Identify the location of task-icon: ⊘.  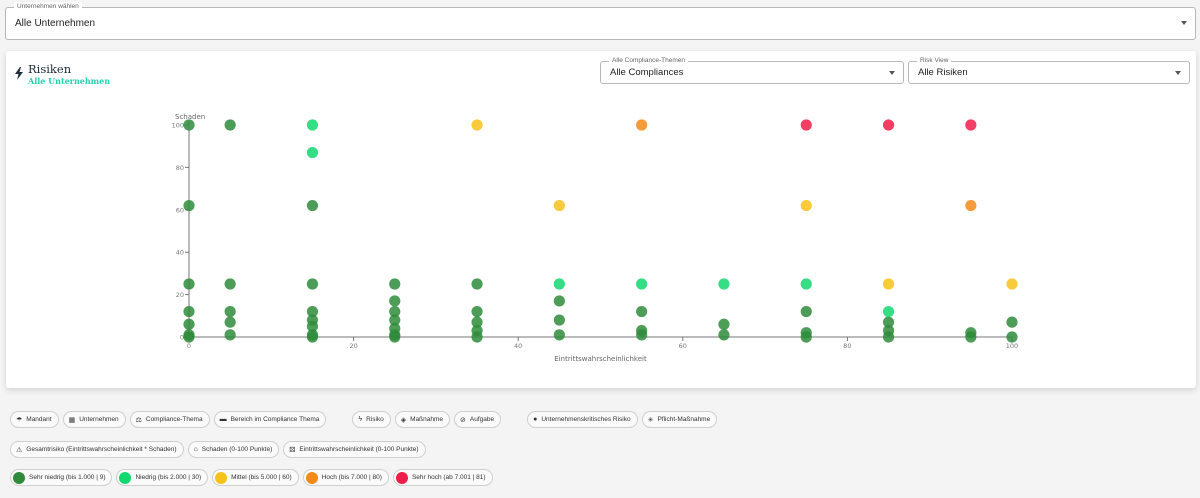
(463, 420).